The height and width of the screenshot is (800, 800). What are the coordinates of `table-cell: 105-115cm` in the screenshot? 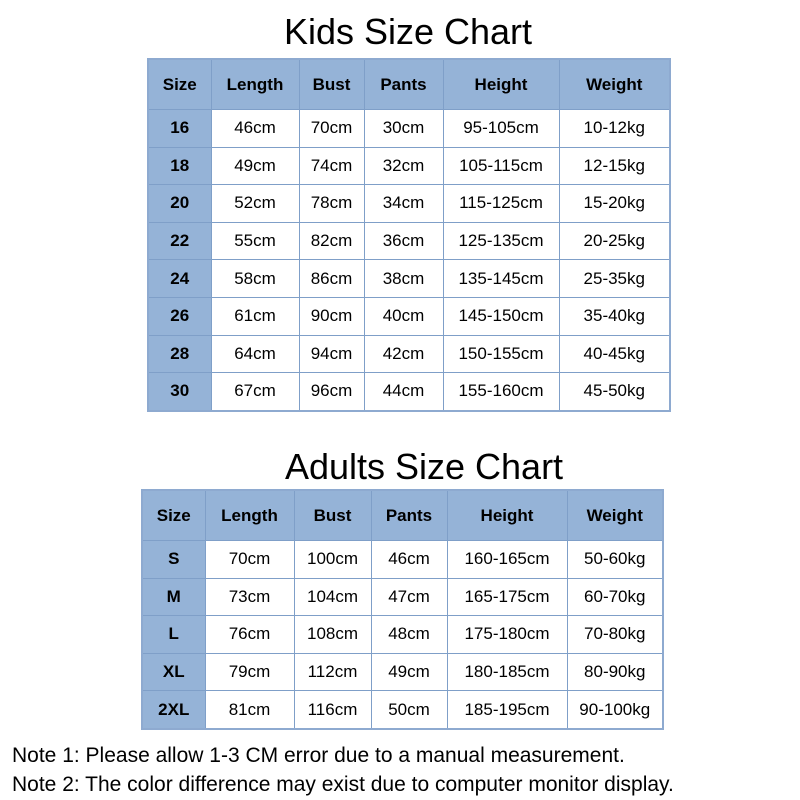 It's located at (501, 166).